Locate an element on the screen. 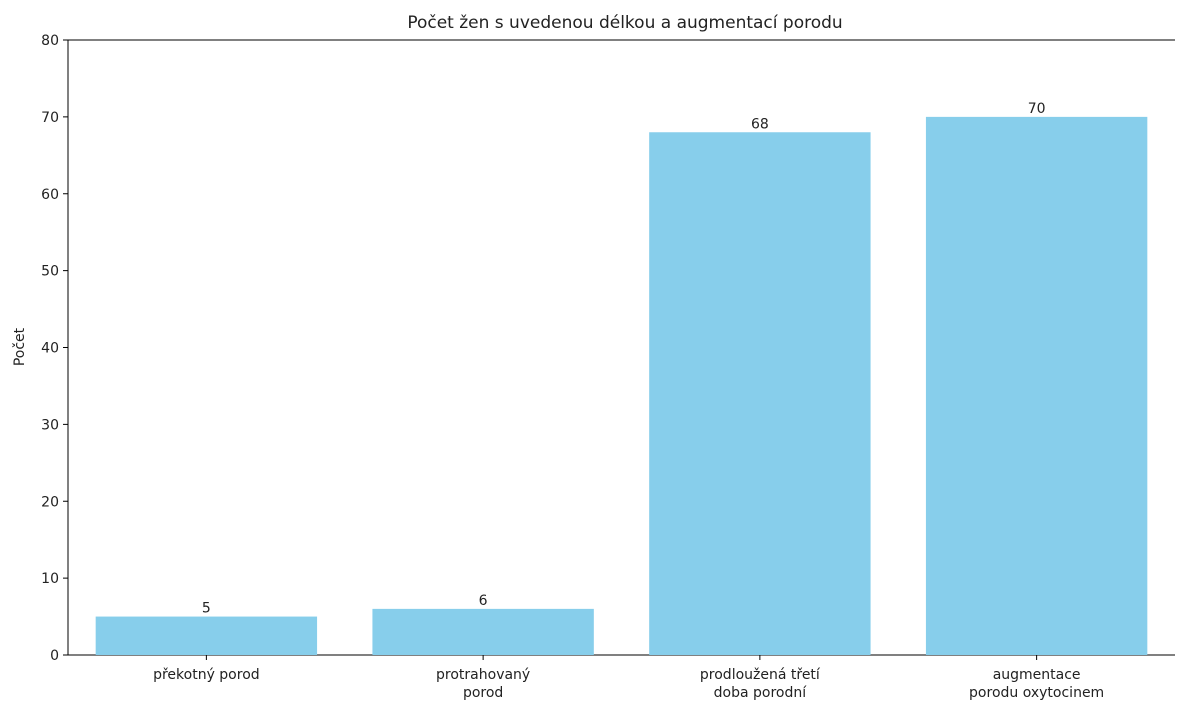 The height and width of the screenshot is (705, 1177). bar-value-label: 5 is located at coordinates (206, 609).